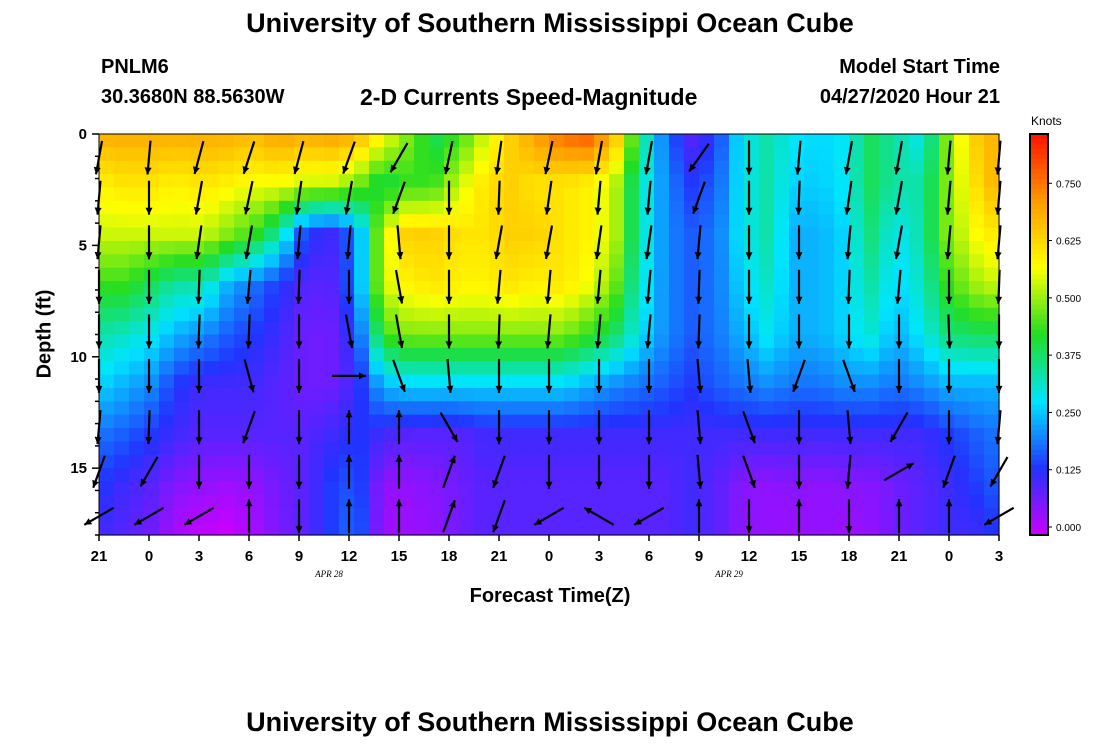  Describe the element at coordinates (1068, 413) in the screenshot. I see `colorbar-tick-label: 0.250` at that location.